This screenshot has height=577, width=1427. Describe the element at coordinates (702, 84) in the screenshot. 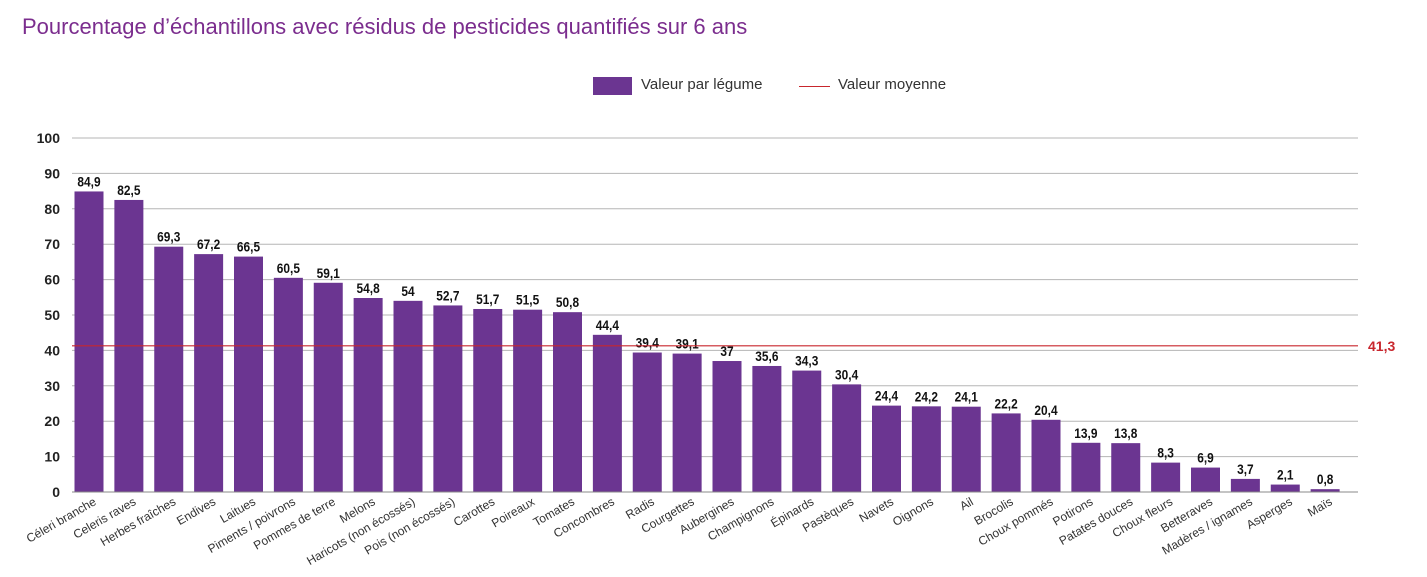

I see `legend-label-bar: Valeur par légume` at that location.